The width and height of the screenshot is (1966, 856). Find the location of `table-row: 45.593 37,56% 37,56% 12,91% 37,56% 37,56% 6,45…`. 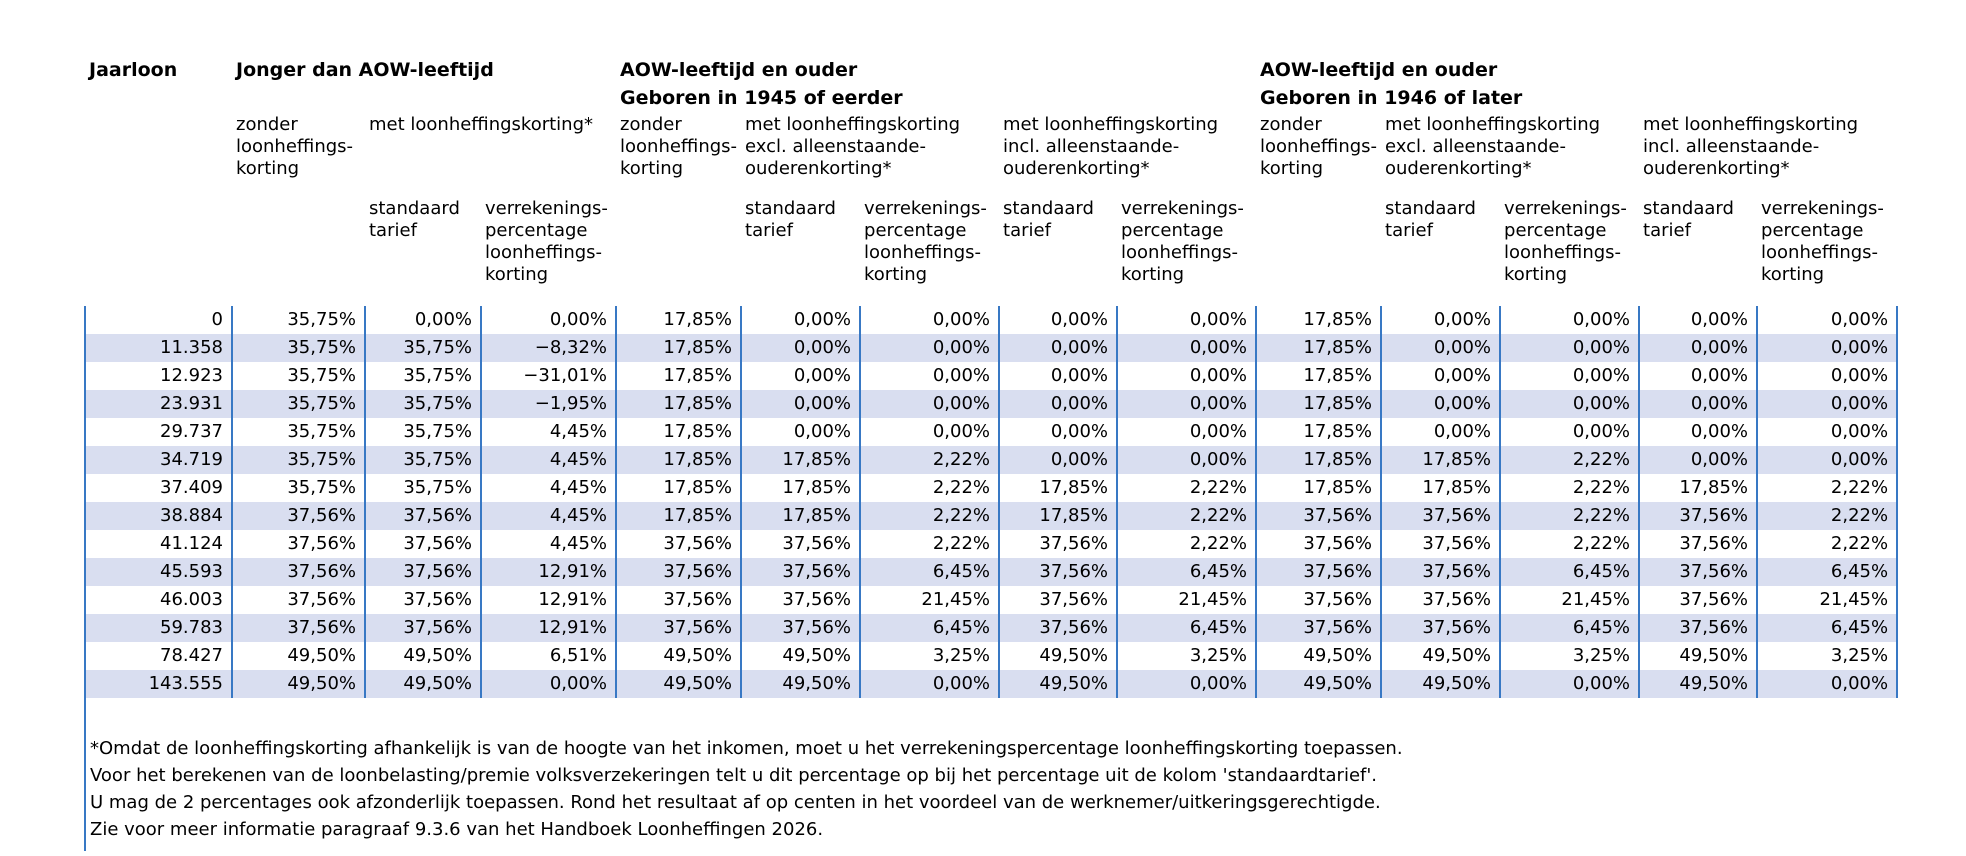

table-row: 45.593 37,56% 37,56% 12,91% 37,56% 37,56% 6,45… is located at coordinates (991, 572).